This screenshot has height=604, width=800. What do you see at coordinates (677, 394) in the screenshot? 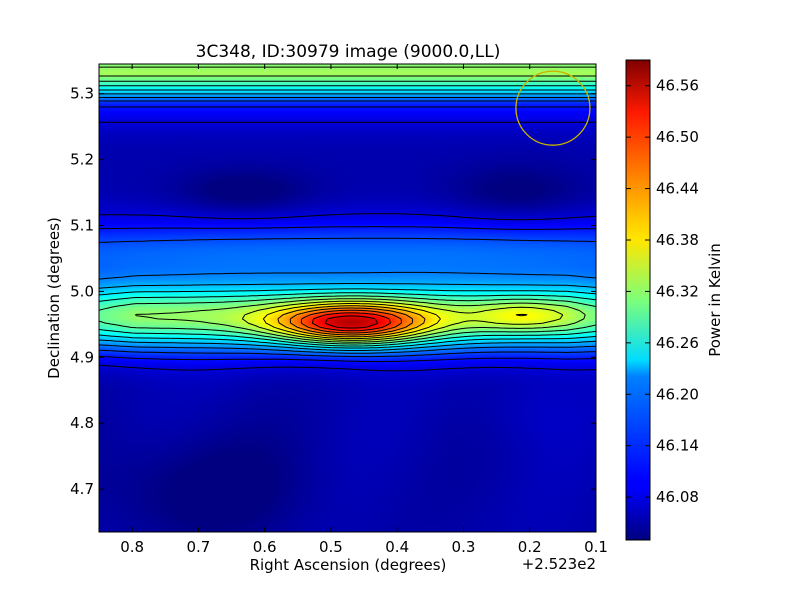
I see `colorbar-tick-label: 46.20` at bounding box center [677, 394].